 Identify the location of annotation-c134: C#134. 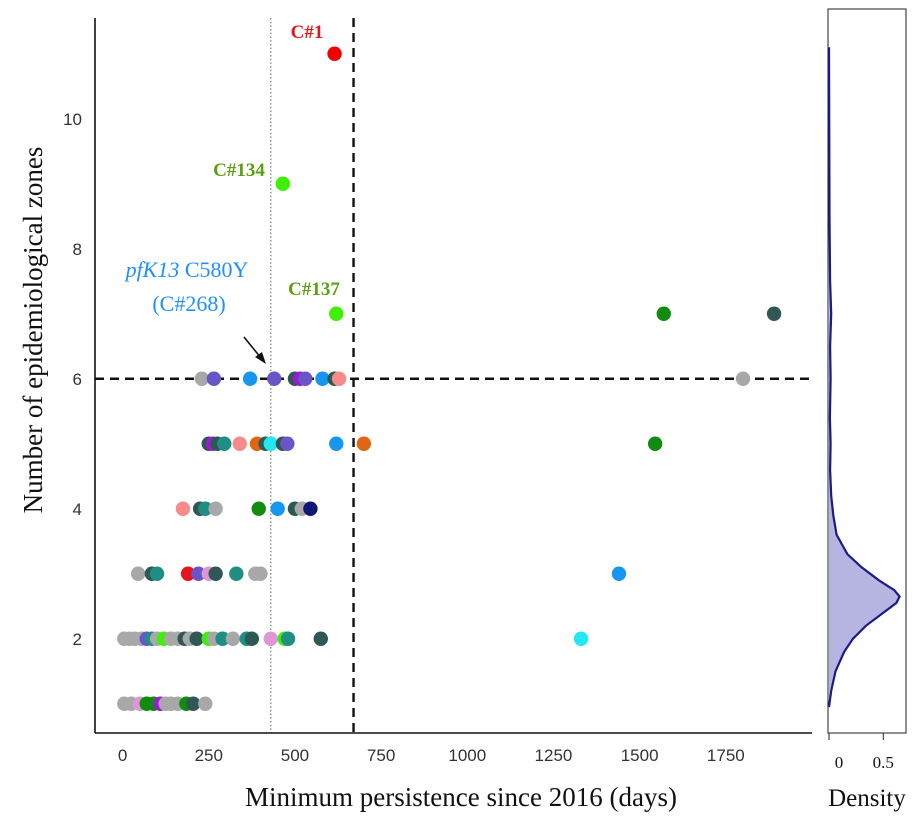
(239, 170).